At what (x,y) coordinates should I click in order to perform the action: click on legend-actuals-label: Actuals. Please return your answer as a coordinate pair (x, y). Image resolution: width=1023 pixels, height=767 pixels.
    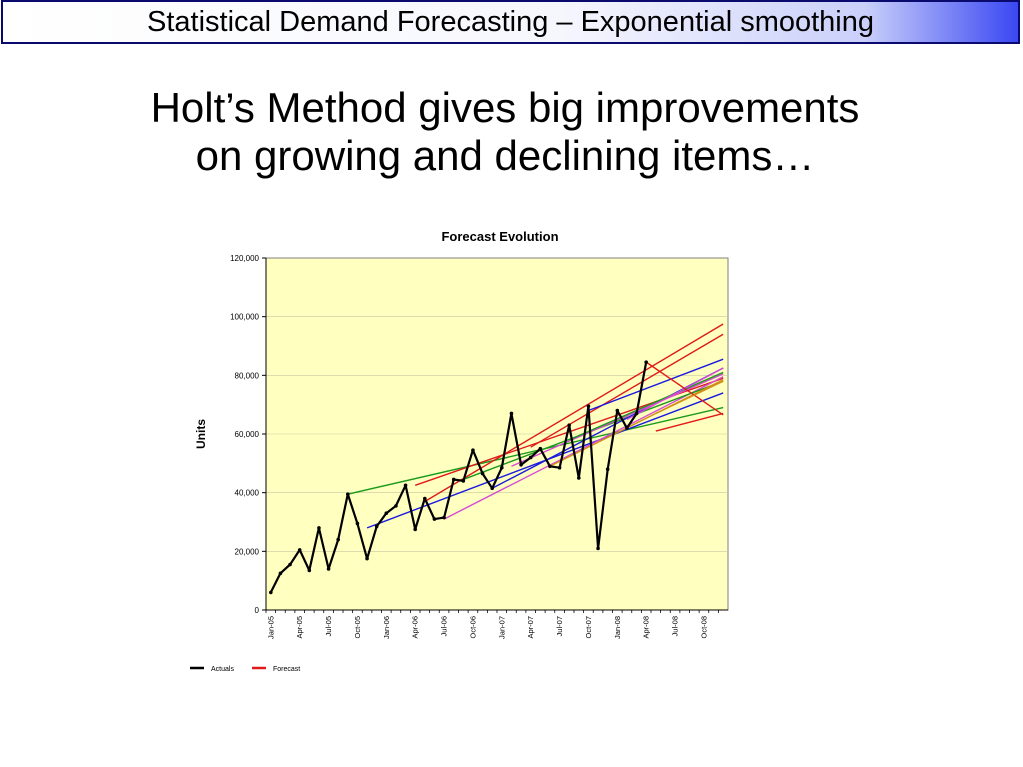
    Looking at the image, I should click on (222, 669).